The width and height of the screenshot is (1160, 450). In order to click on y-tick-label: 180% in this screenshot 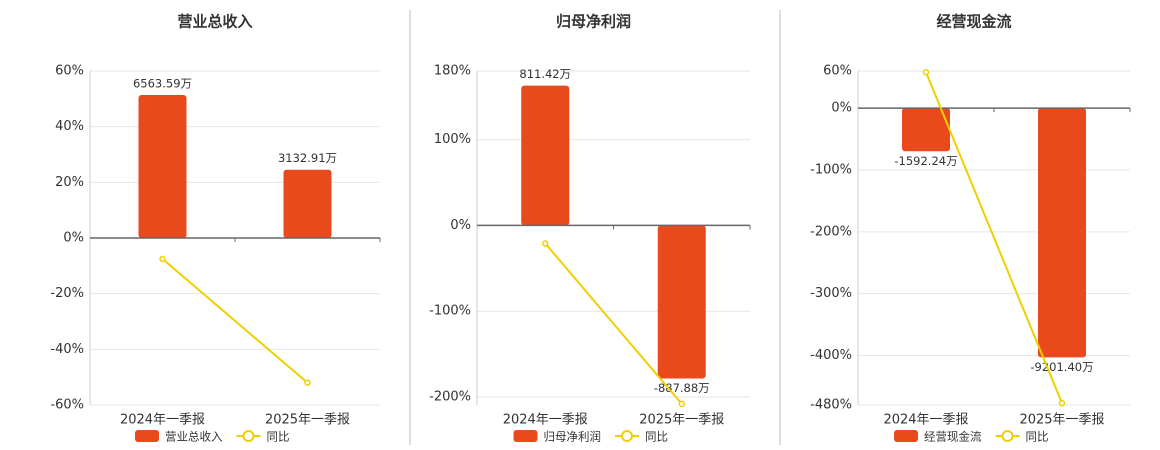, I will do `click(452, 71)`.